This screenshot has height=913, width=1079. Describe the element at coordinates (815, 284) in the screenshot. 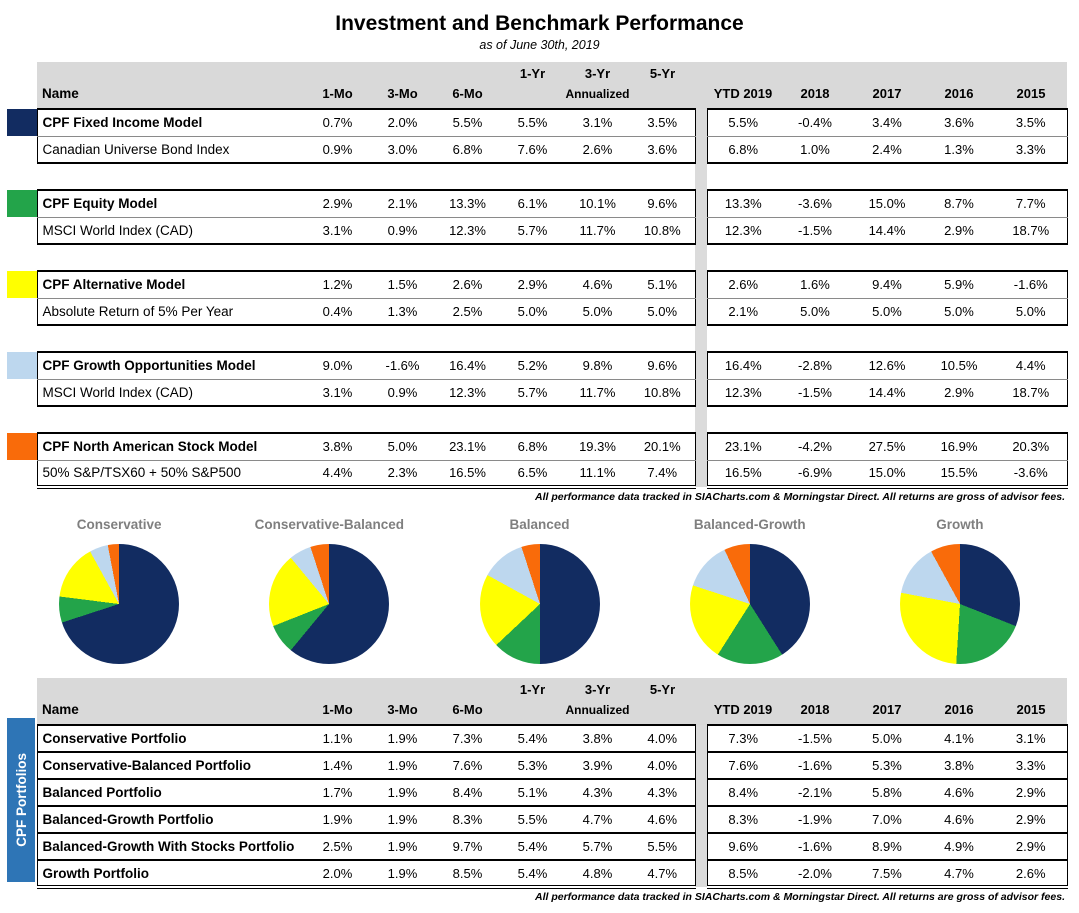

I see `value-cell: 1.6%` at that location.